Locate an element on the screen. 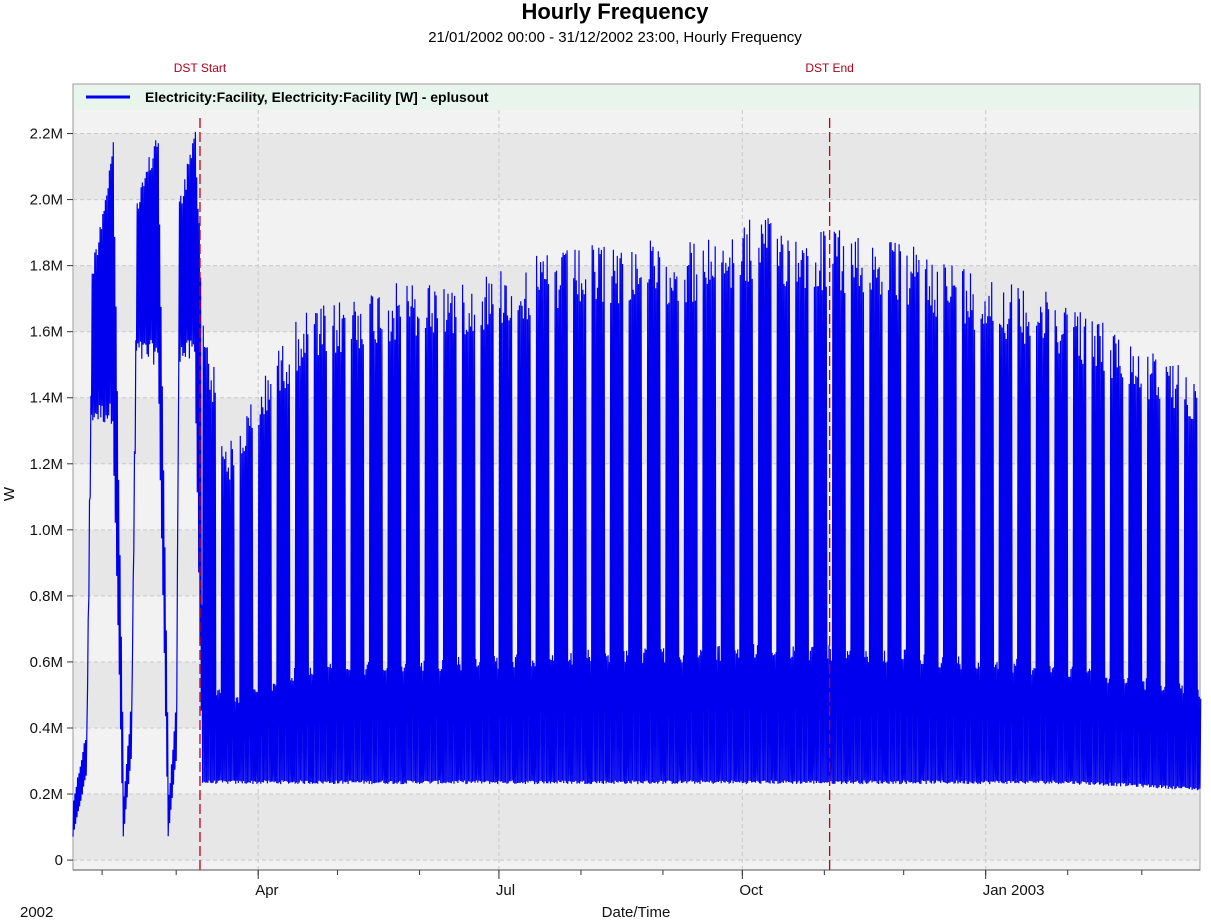  y-tick-label: 0.4M is located at coordinates (46, 728).